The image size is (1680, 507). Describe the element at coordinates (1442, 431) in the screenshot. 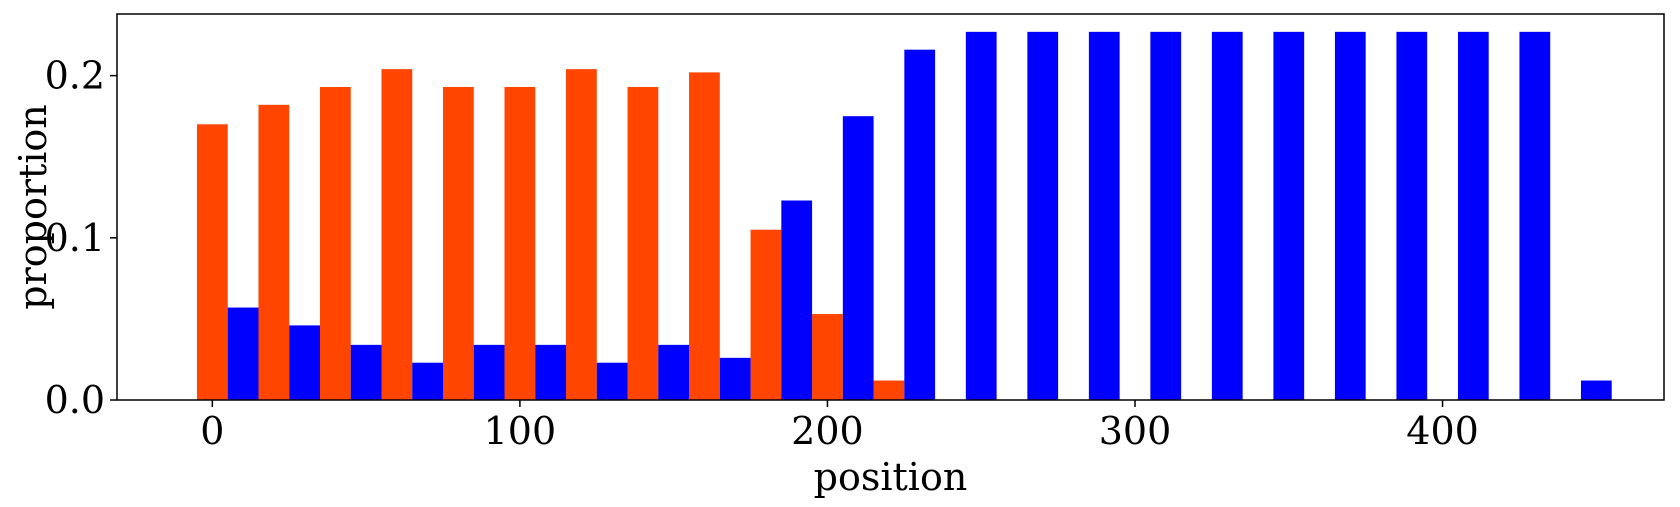

I see `x-tick-label: 400` at that location.